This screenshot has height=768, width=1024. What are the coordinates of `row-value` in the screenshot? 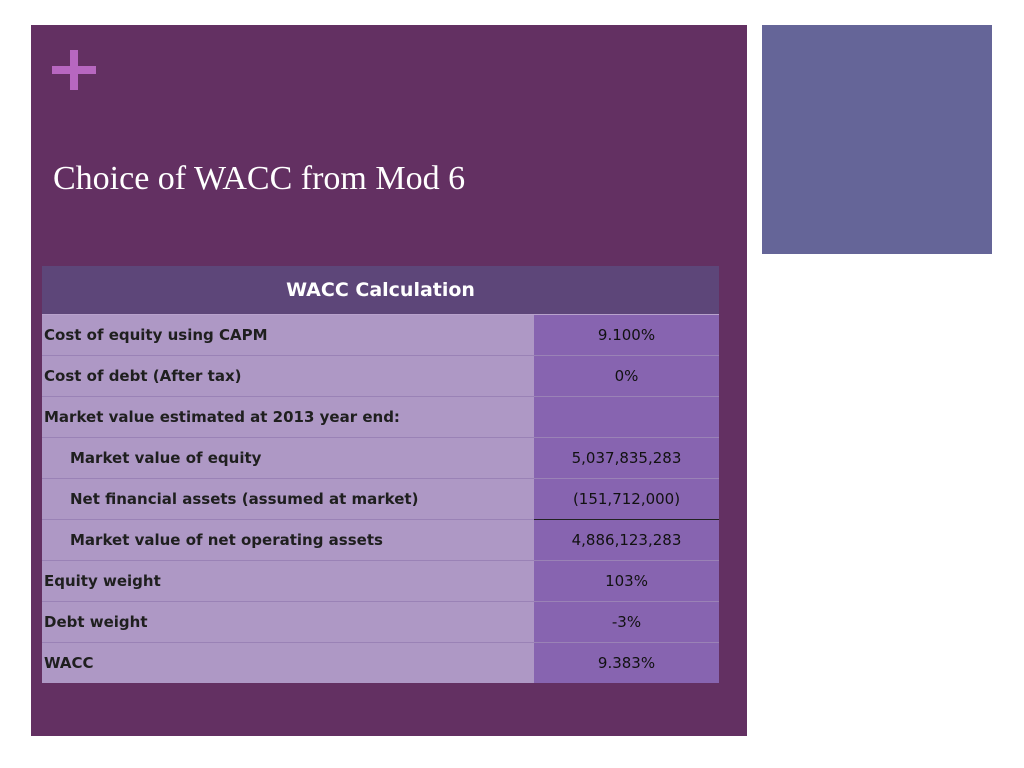 It's located at (627, 417).